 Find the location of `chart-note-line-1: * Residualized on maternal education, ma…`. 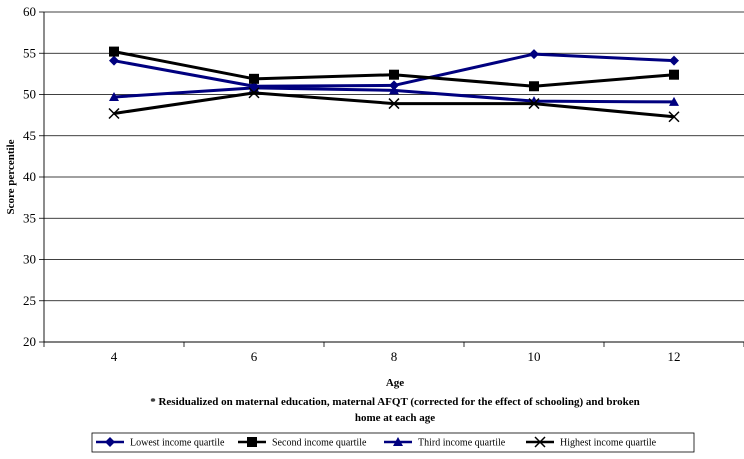

chart-note-line-1: * Residualized on maternal education, ma… is located at coordinates (395, 402).